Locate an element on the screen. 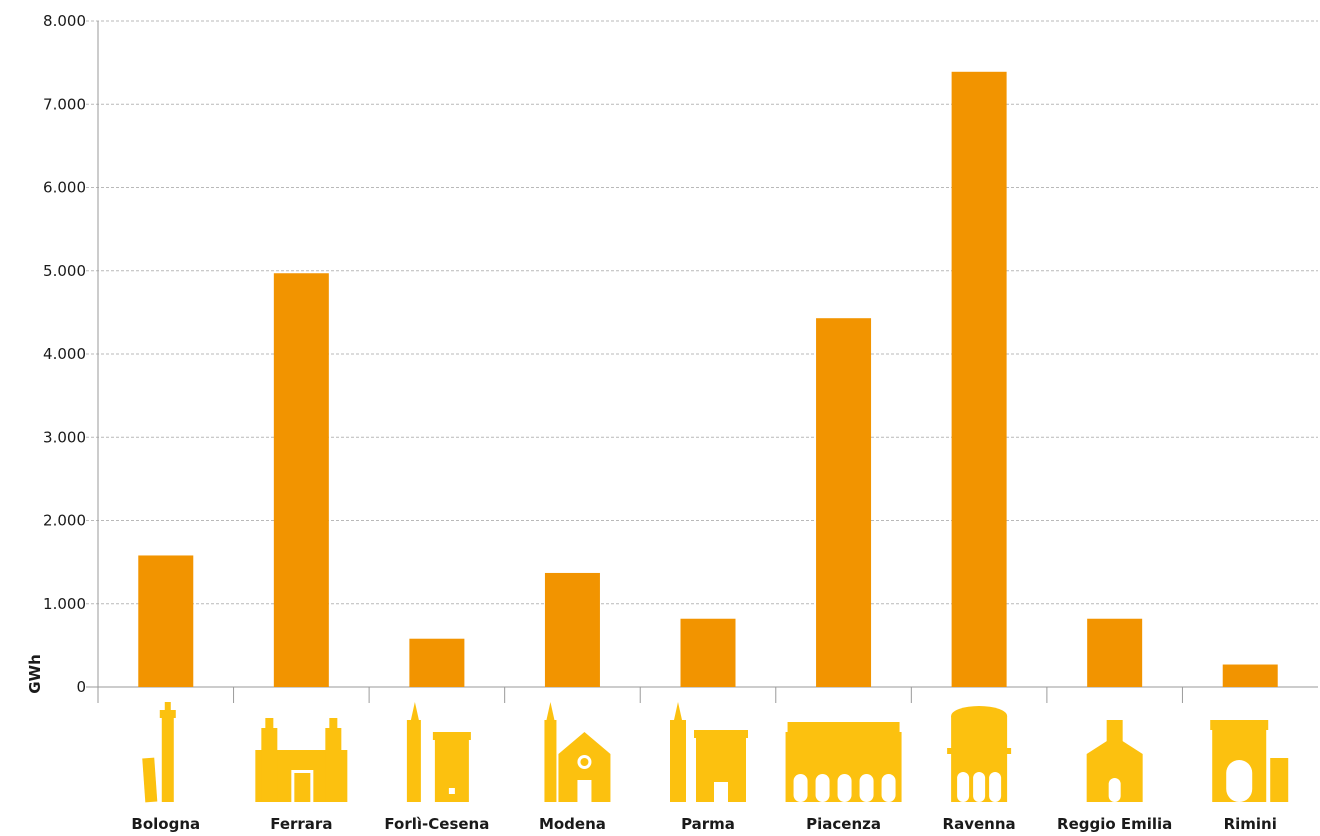 The image size is (1320, 836). modena-cathedral-icon is located at coordinates (577, 752).